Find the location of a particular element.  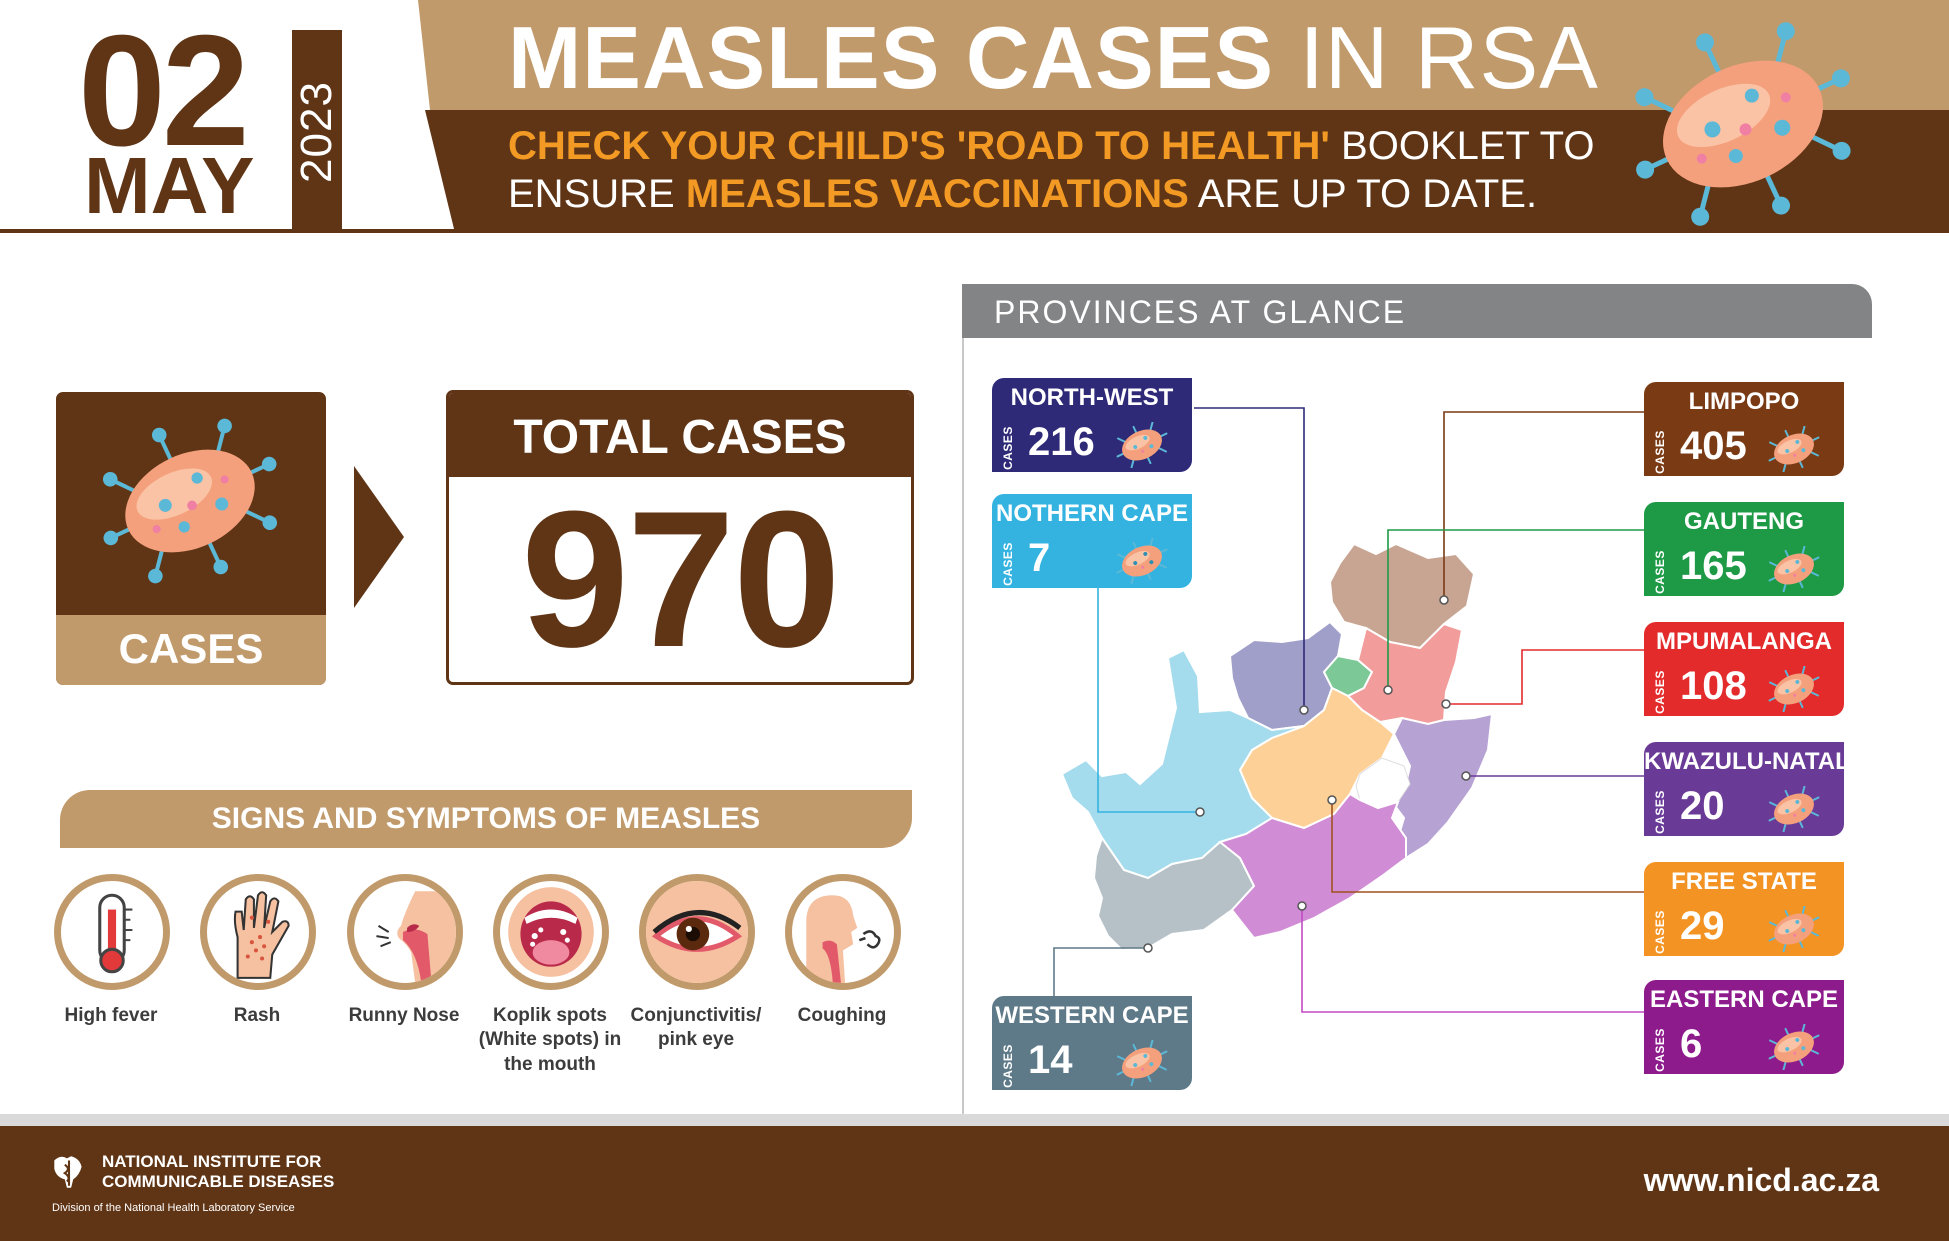

leader-line-limpopo is located at coordinates (1543, 505).